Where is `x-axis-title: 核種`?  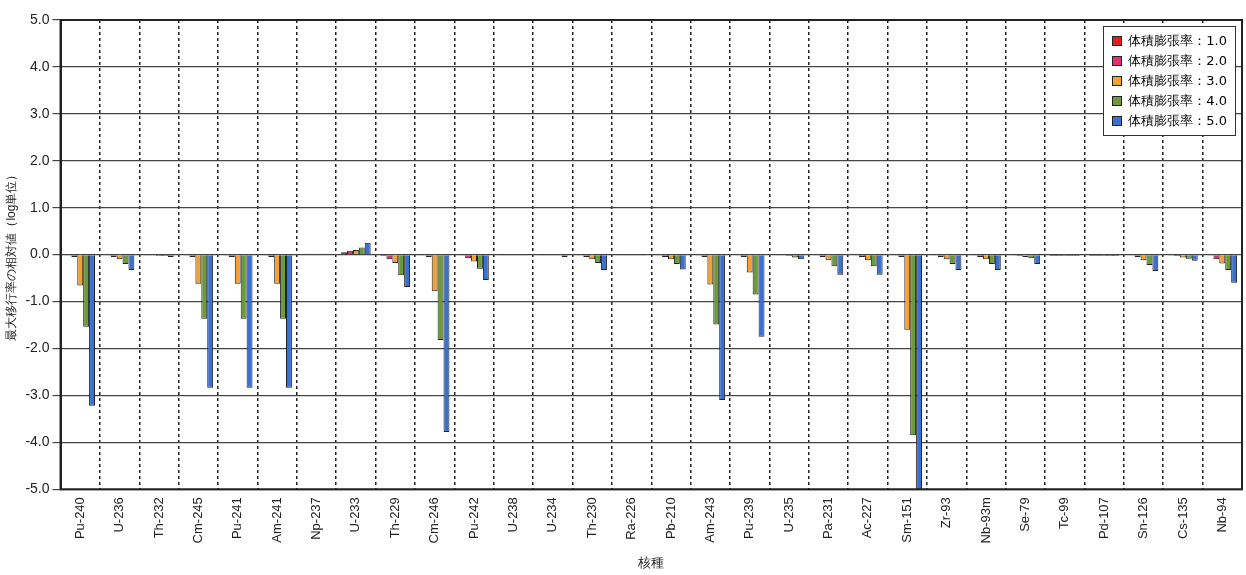
x-axis-title: 核種 is located at coordinates (651, 562).